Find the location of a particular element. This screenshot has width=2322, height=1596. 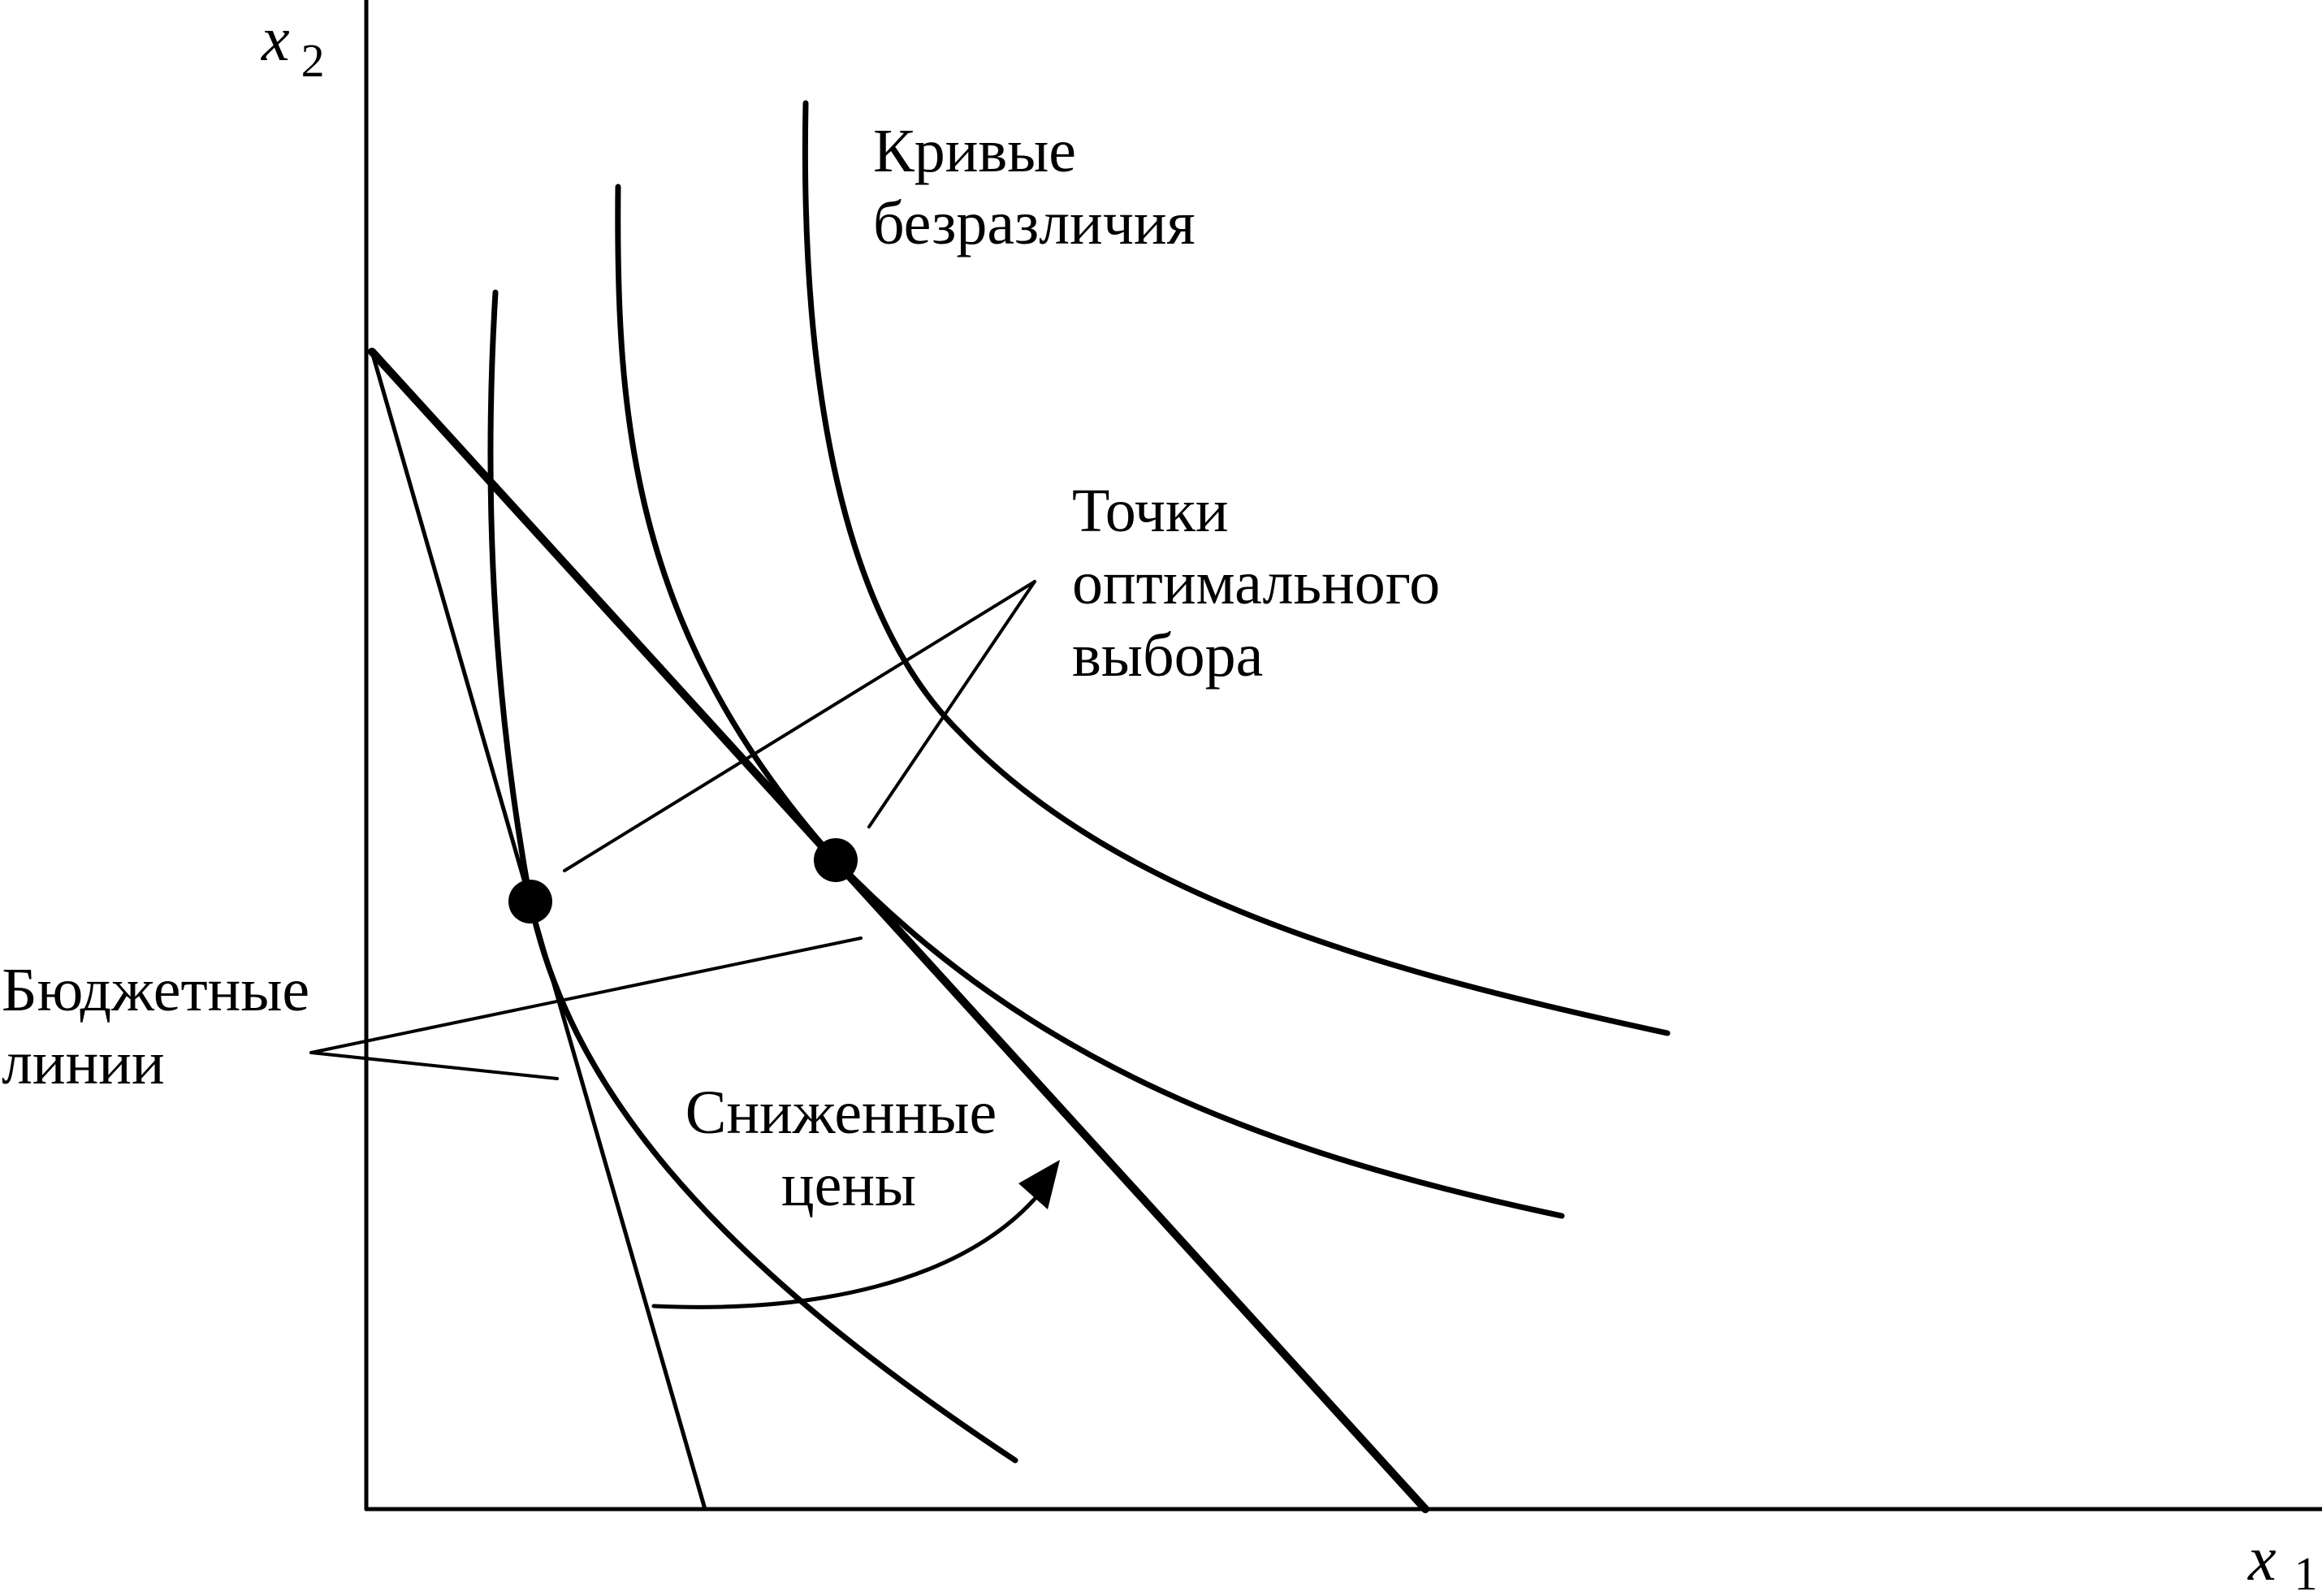

optimal-points-label-line-1: Точки is located at coordinates (1150, 511).